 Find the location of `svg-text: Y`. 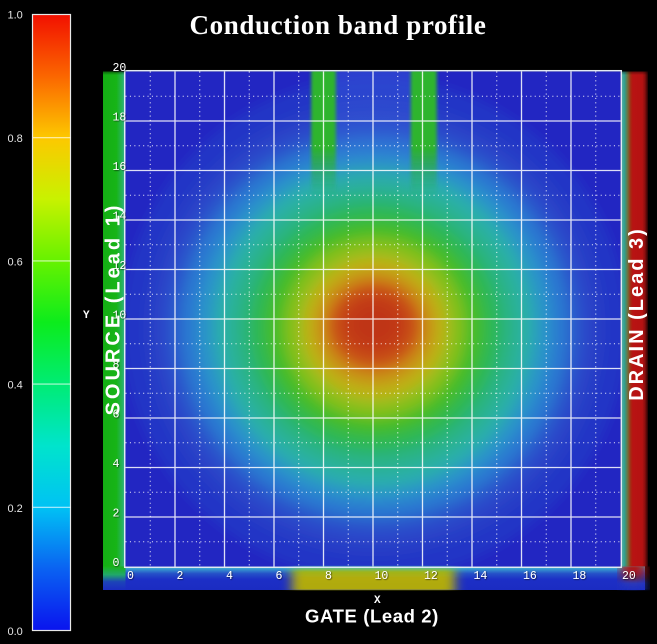

svg-text: Y is located at coordinates (86, 316).